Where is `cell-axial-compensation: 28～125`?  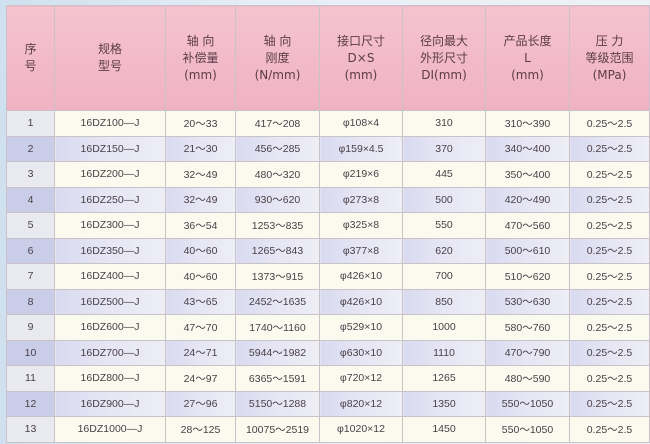 cell-axial-compensation: 28～125 is located at coordinates (200, 429).